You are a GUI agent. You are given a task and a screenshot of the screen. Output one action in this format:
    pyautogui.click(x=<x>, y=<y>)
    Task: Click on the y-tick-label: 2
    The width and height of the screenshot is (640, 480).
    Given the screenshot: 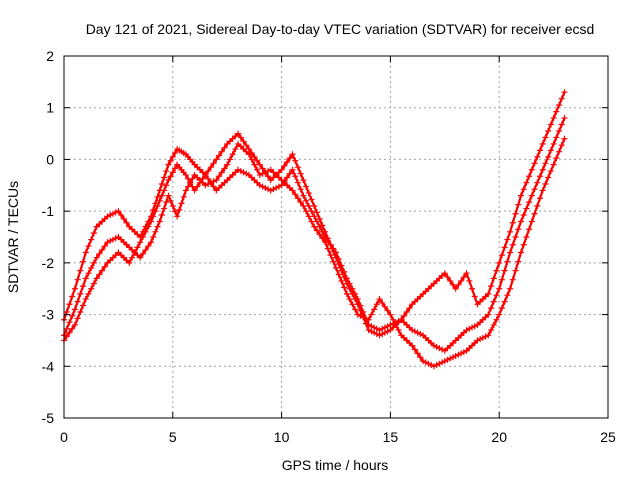 What is the action you would take?
    pyautogui.click(x=50, y=56)
    